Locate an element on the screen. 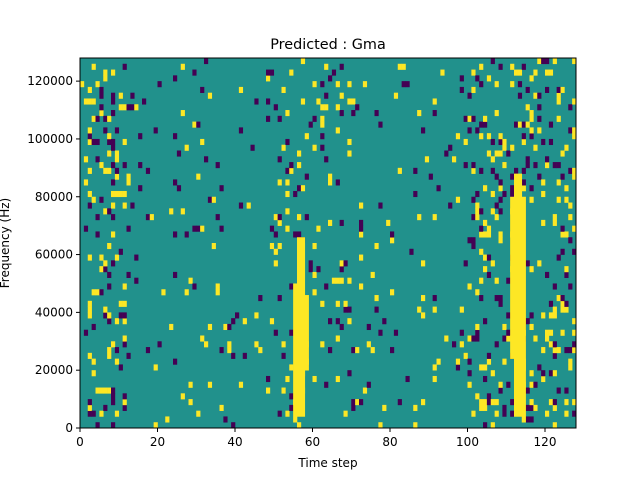  x-tick-label: 20 is located at coordinates (157, 442).